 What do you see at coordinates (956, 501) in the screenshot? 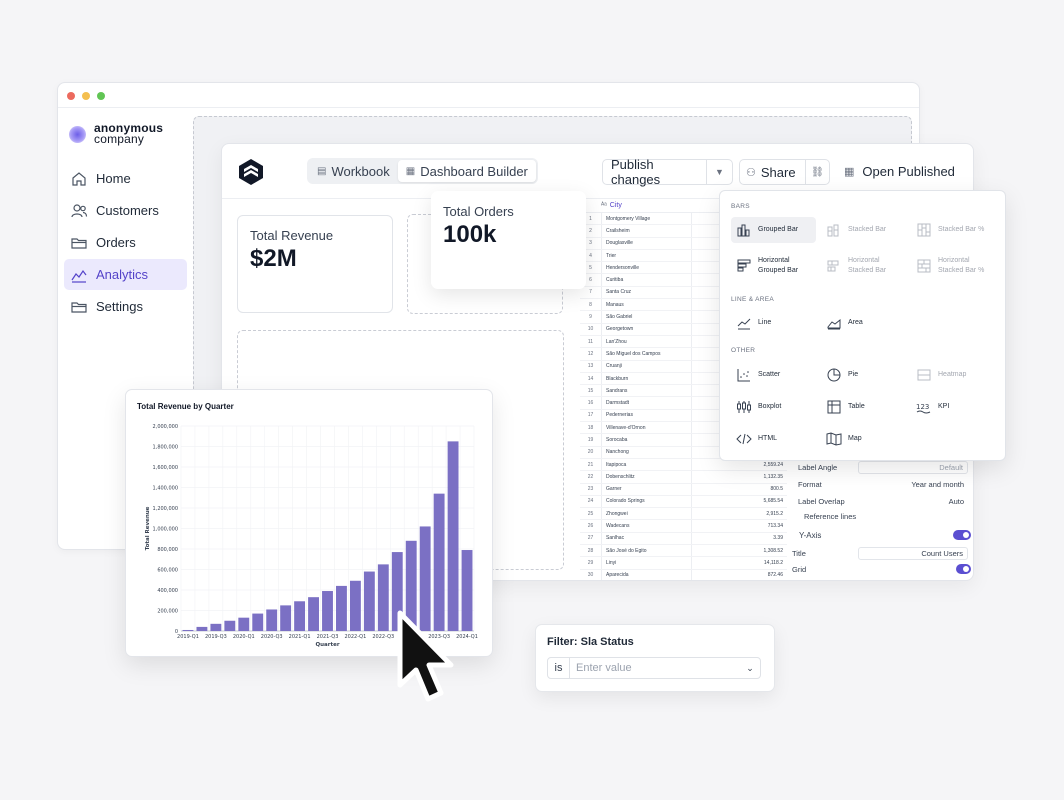
I see `label-overlap-select: Auto` at bounding box center [956, 501].